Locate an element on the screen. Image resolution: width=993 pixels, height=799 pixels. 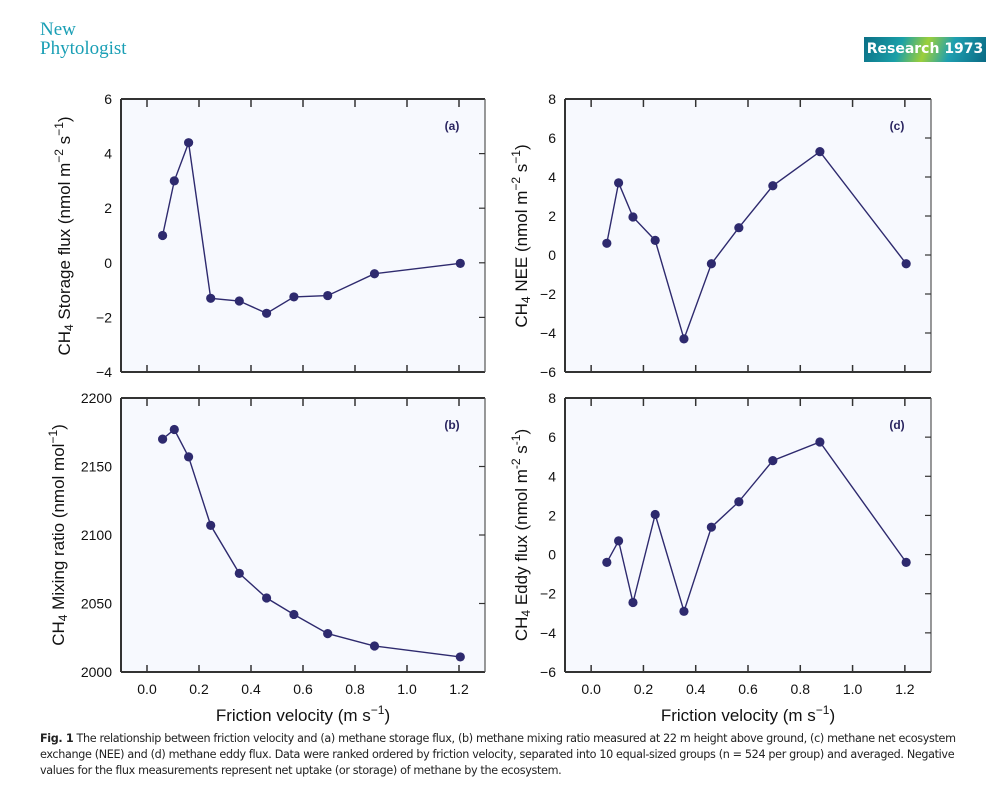
journal-logo-line1: New is located at coordinates (58, 29).